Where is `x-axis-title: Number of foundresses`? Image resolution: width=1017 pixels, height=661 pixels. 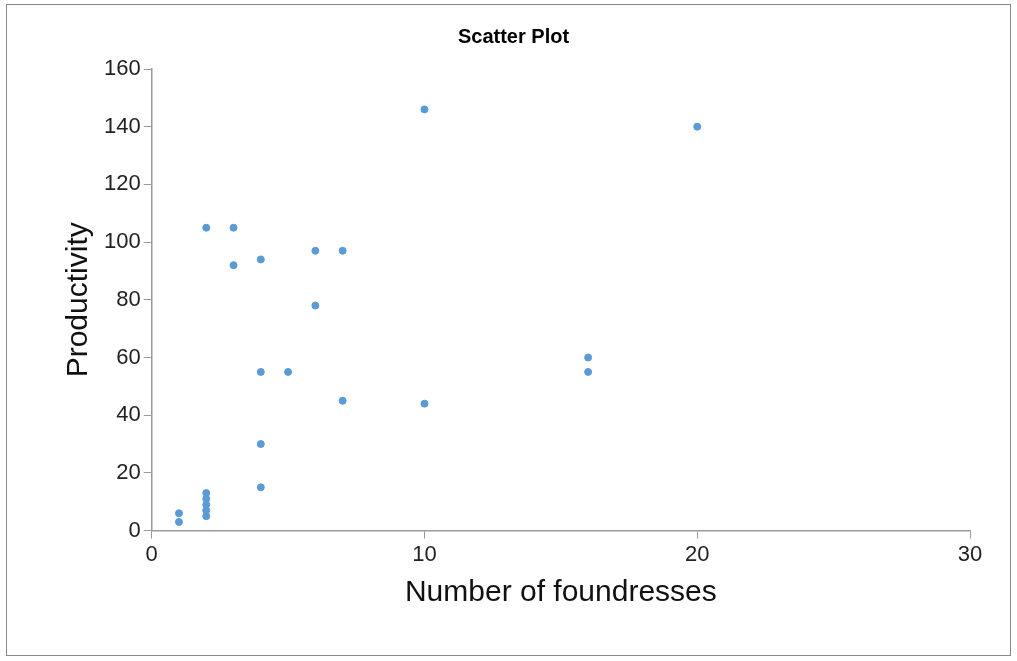 x-axis-title: Number of foundresses is located at coordinates (560, 591).